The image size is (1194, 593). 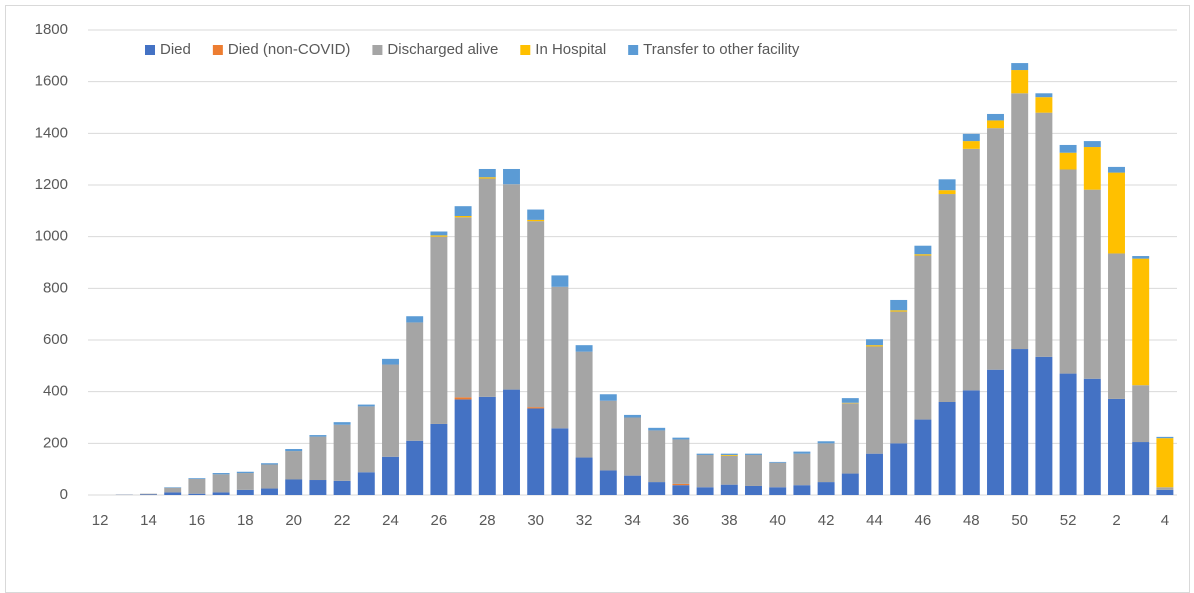 What do you see at coordinates (721, 49) in the screenshot?
I see `legend-label: Transfer to other facility` at bounding box center [721, 49].